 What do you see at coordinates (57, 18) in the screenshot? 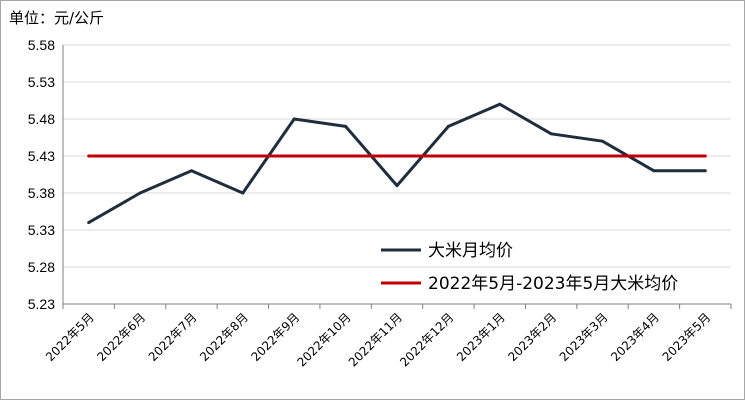
I see `unit-label: 单位：元/公斤` at bounding box center [57, 18].